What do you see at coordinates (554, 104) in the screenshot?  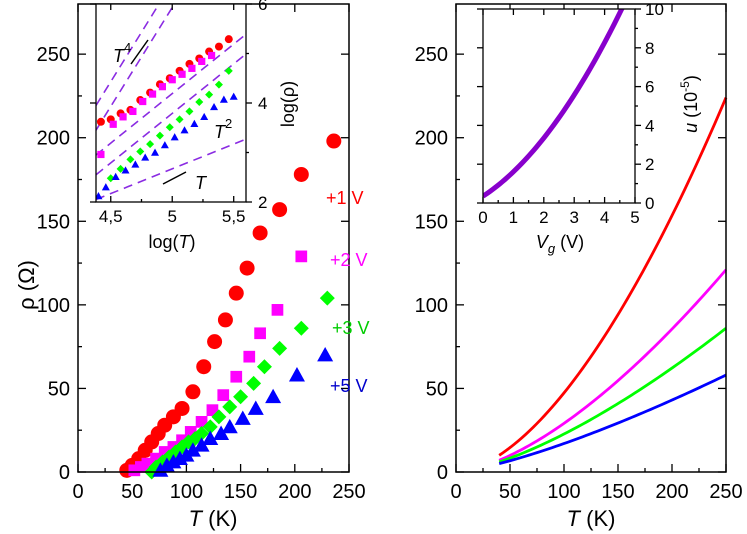 I see `mobility-curve` at bounding box center [554, 104].